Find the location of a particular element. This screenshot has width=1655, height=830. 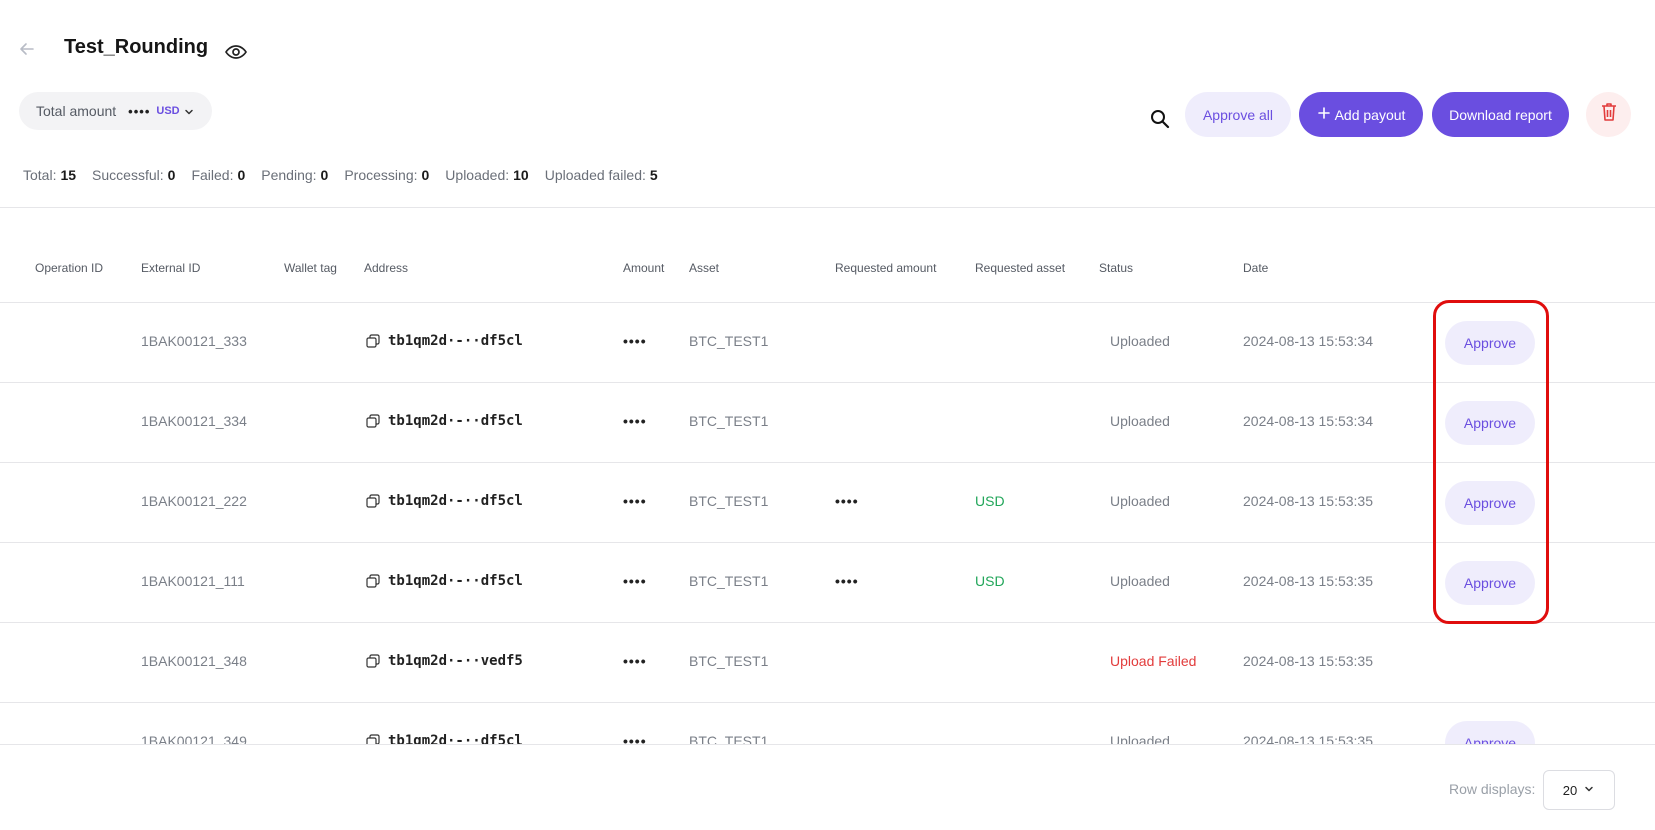

column-header: External ID is located at coordinates (171, 268).